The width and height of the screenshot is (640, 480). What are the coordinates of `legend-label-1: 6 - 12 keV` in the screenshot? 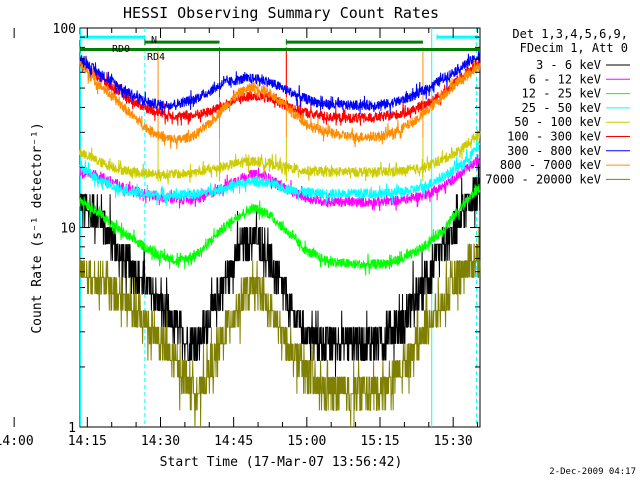 It's located at (565, 79).